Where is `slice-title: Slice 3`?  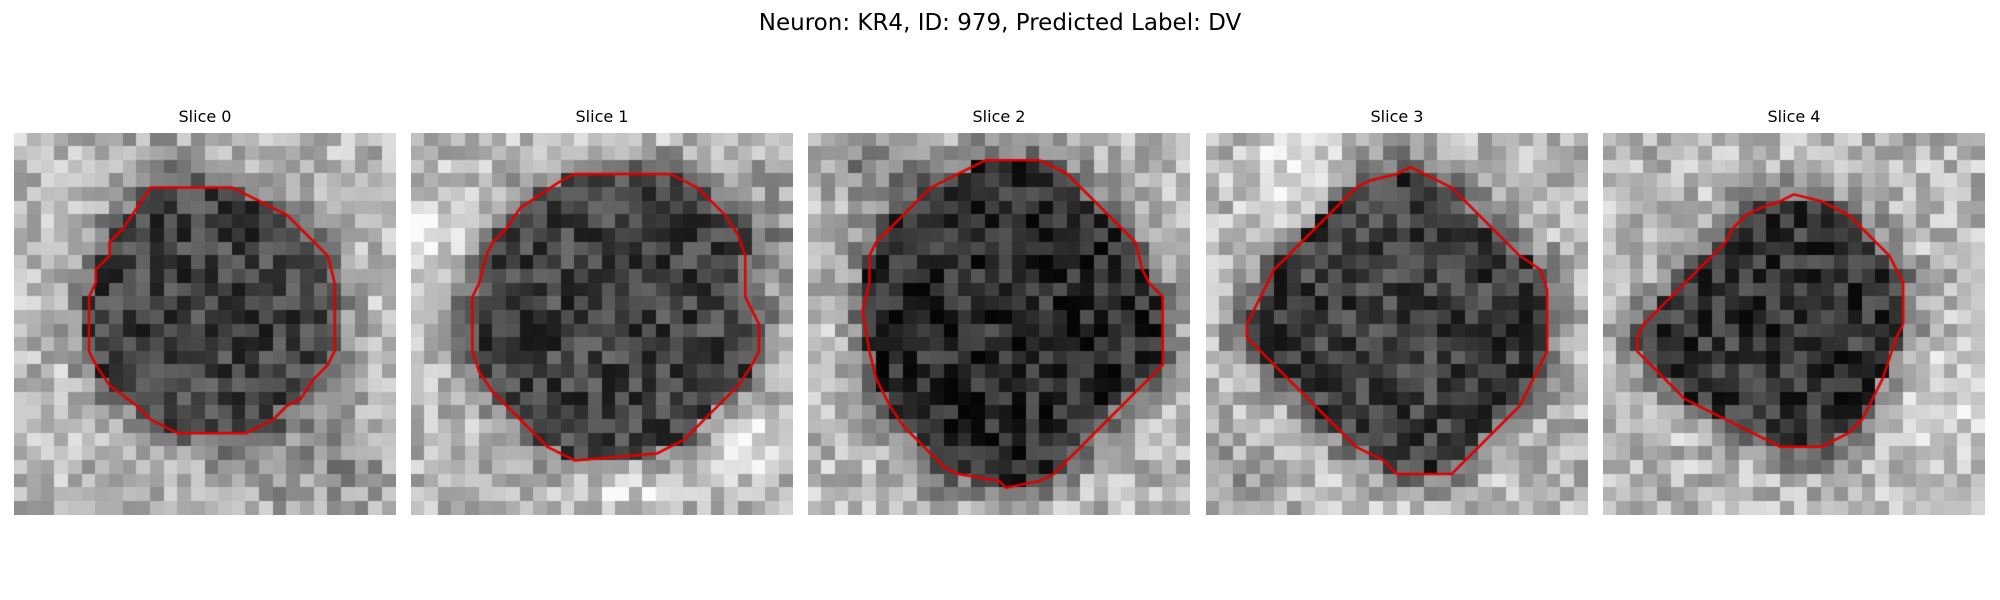 slice-title: Slice 3 is located at coordinates (1397, 116).